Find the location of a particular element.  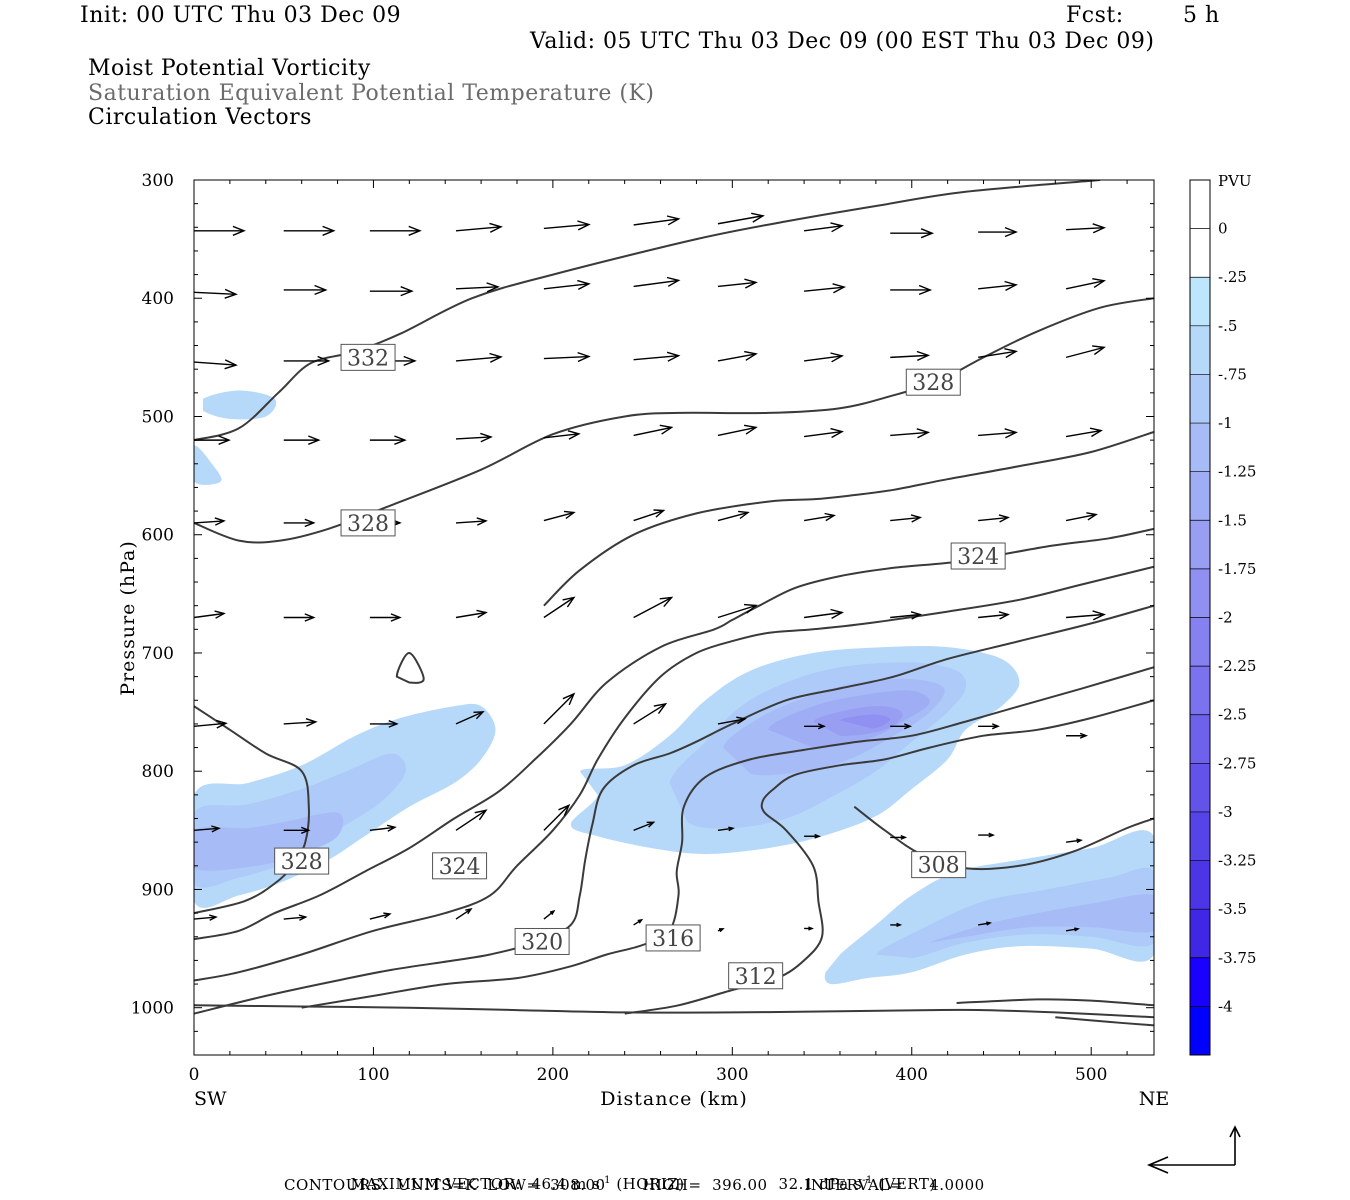

theta-contour-surface3 is located at coordinates (1104, 1021).